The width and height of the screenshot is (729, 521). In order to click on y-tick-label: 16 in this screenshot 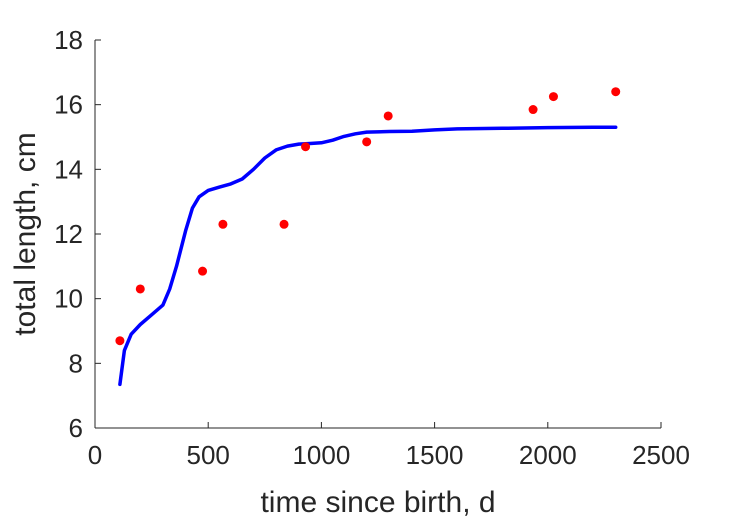, I will do `click(68, 105)`.